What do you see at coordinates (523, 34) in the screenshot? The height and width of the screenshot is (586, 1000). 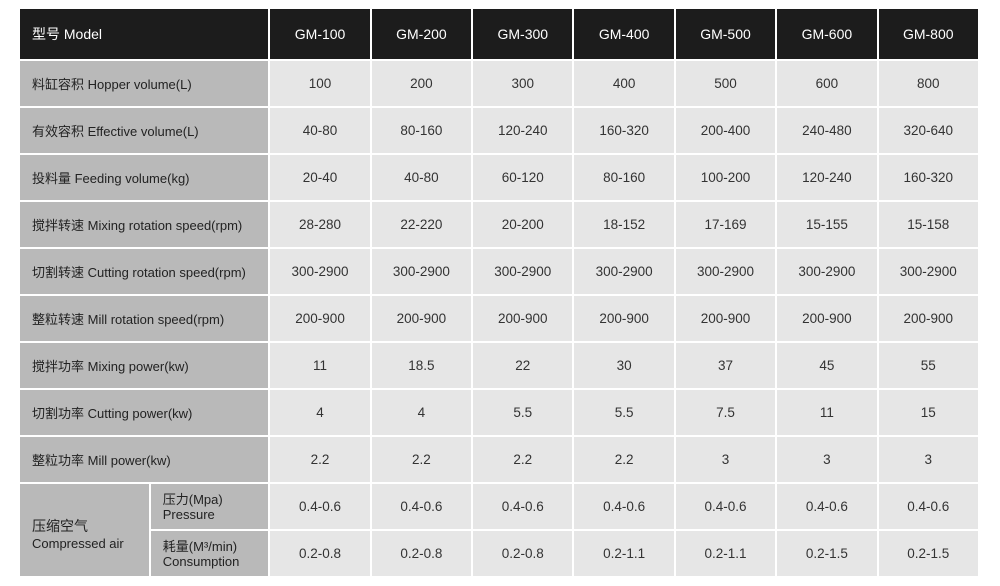 I see `model-header: GM-300` at bounding box center [523, 34].